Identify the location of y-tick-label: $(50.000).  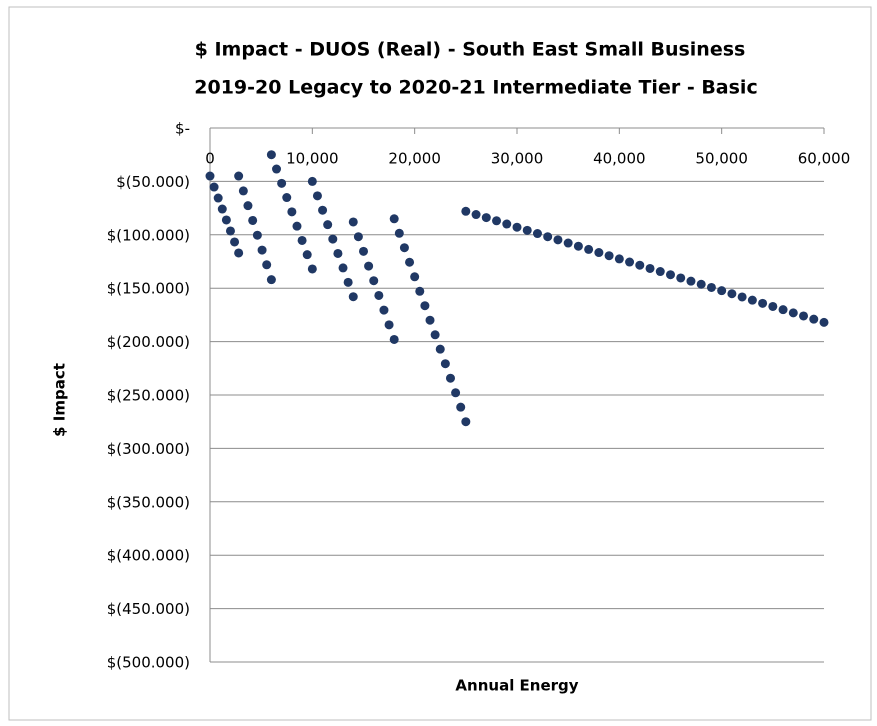
(153, 182).